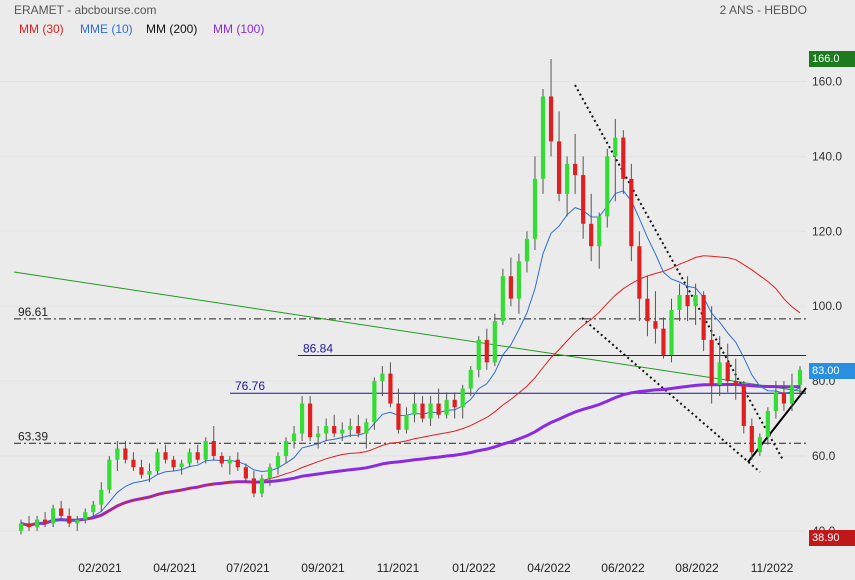  What do you see at coordinates (827, 81) in the screenshot?
I see `y-tick-label: 160.0` at bounding box center [827, 81].